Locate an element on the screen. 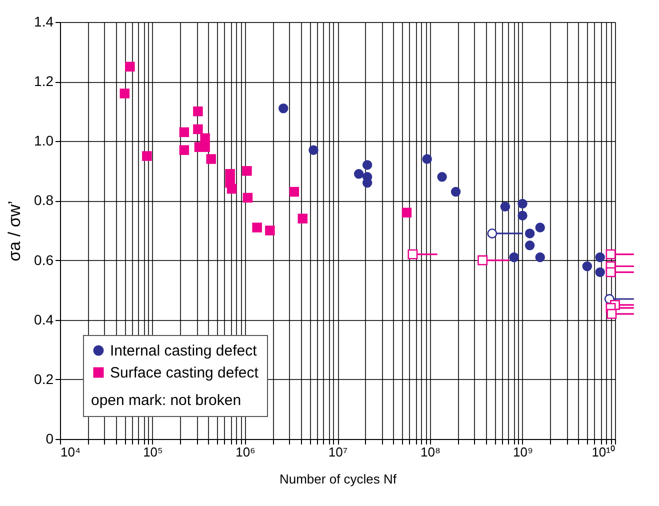 The width and height of the screenshot is (659, 506). y-tick-label: 1.0 is located at coordinates (44, 140).